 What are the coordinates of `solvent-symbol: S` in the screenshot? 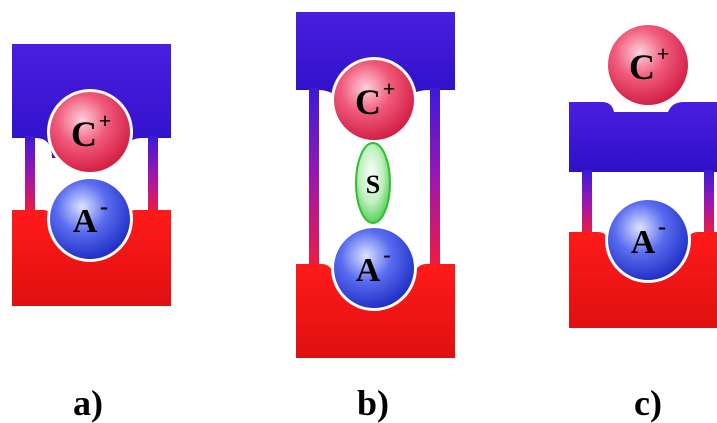 It's located at (373, 184).